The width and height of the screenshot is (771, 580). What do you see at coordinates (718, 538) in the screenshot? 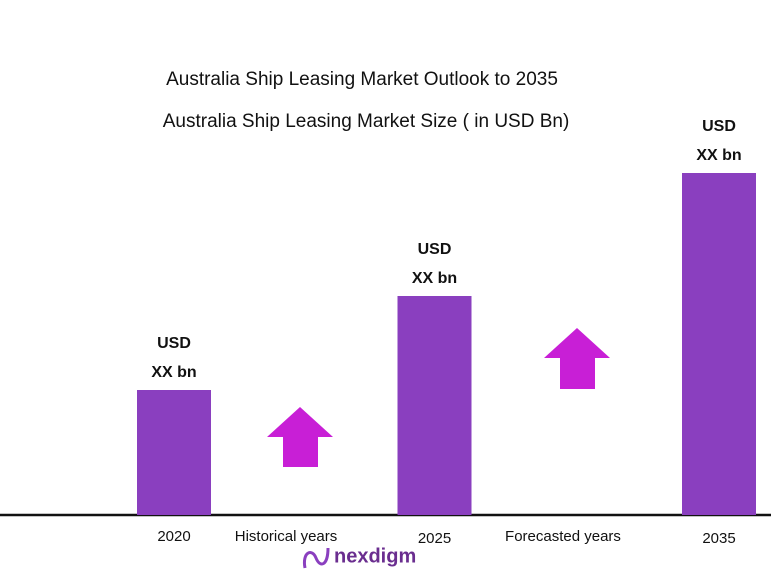
I see `x-tick-label: 2035` at bounding box center [718, 538].